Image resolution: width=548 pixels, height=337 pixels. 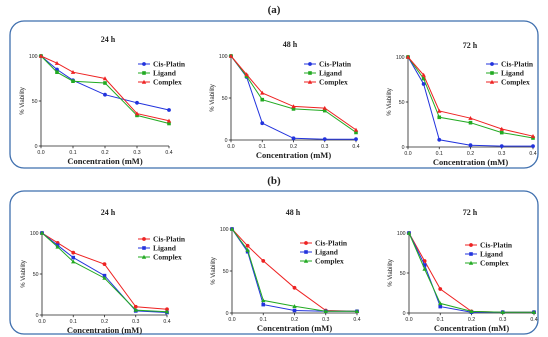 I want to click on panel-b-letter: (b), so click(x=274, y=181).